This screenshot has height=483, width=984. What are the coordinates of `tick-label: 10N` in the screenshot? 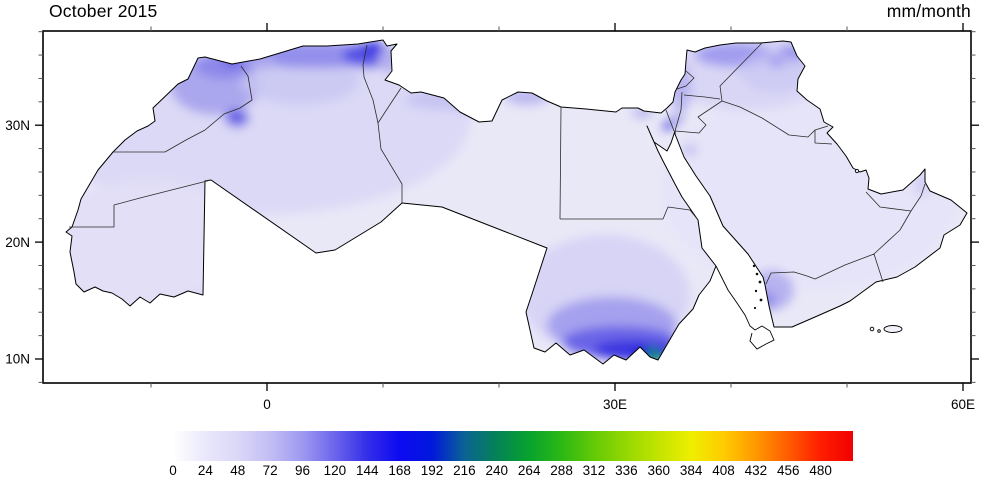 It's located at (17, 359).